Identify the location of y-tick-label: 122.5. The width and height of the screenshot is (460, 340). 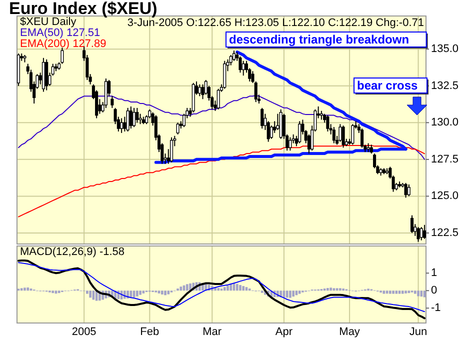
(445, 232).